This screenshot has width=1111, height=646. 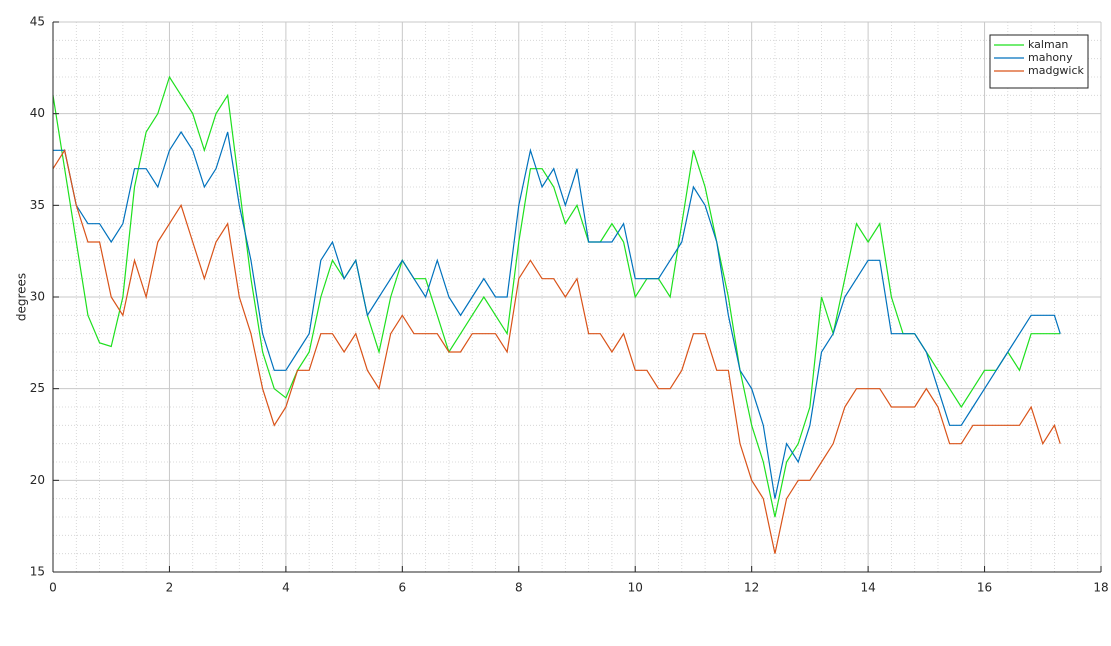 I want to click on y-tick-label: 35, so click(x=37, y=205).